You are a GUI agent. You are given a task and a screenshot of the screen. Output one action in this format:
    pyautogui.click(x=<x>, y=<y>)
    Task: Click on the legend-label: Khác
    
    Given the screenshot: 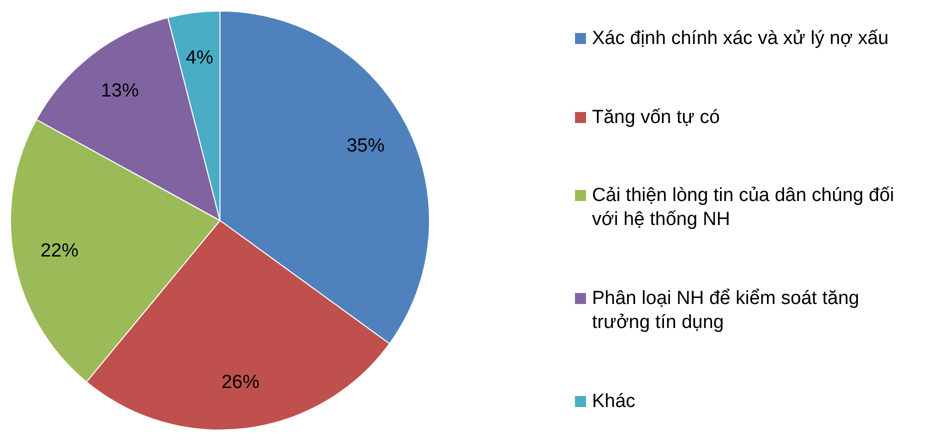 What is the action you would take?
    pyautogui.click(x=614, y=402)
    